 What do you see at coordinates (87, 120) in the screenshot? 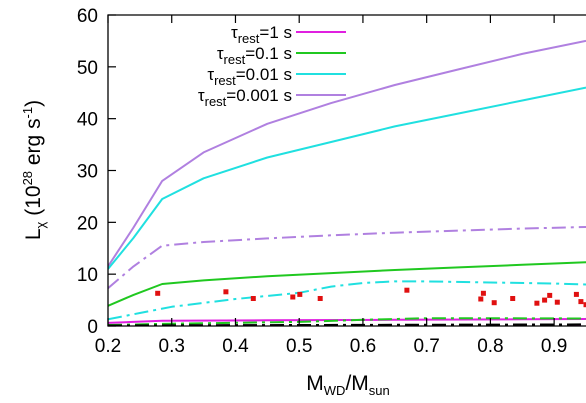
I see `y-tick-label: 40` at bounding box center [87, 120].